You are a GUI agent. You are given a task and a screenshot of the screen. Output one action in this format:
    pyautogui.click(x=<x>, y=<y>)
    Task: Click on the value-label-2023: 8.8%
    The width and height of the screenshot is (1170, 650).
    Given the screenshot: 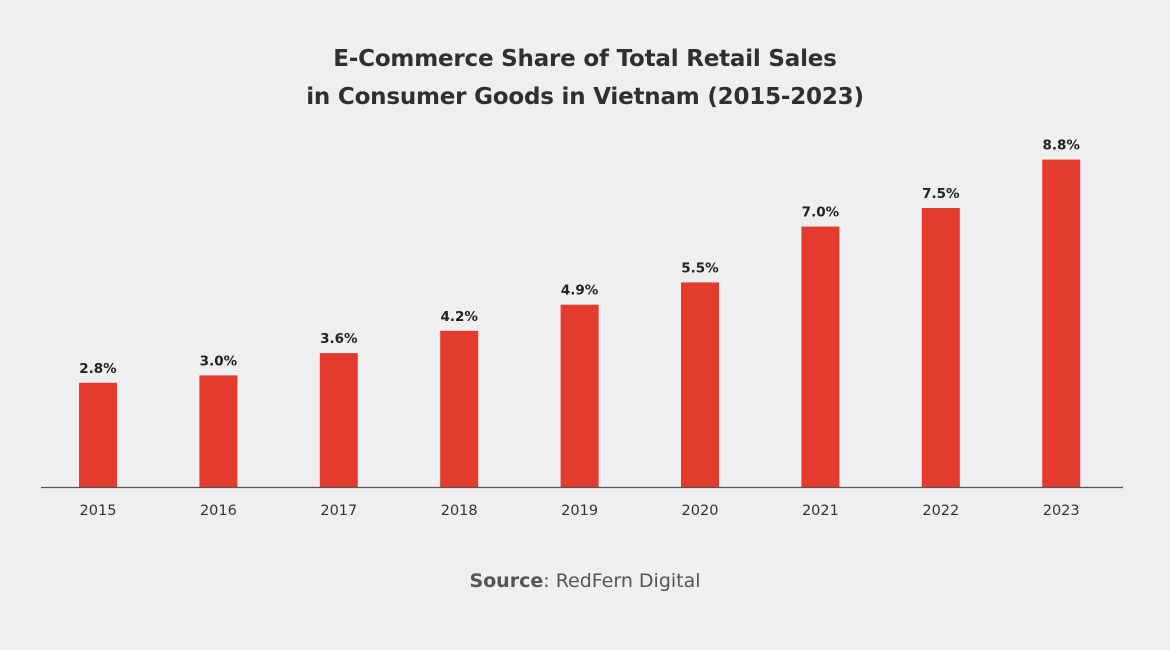 What is the action you would take?
    pyautogui.click(x=1061, y=146)
    